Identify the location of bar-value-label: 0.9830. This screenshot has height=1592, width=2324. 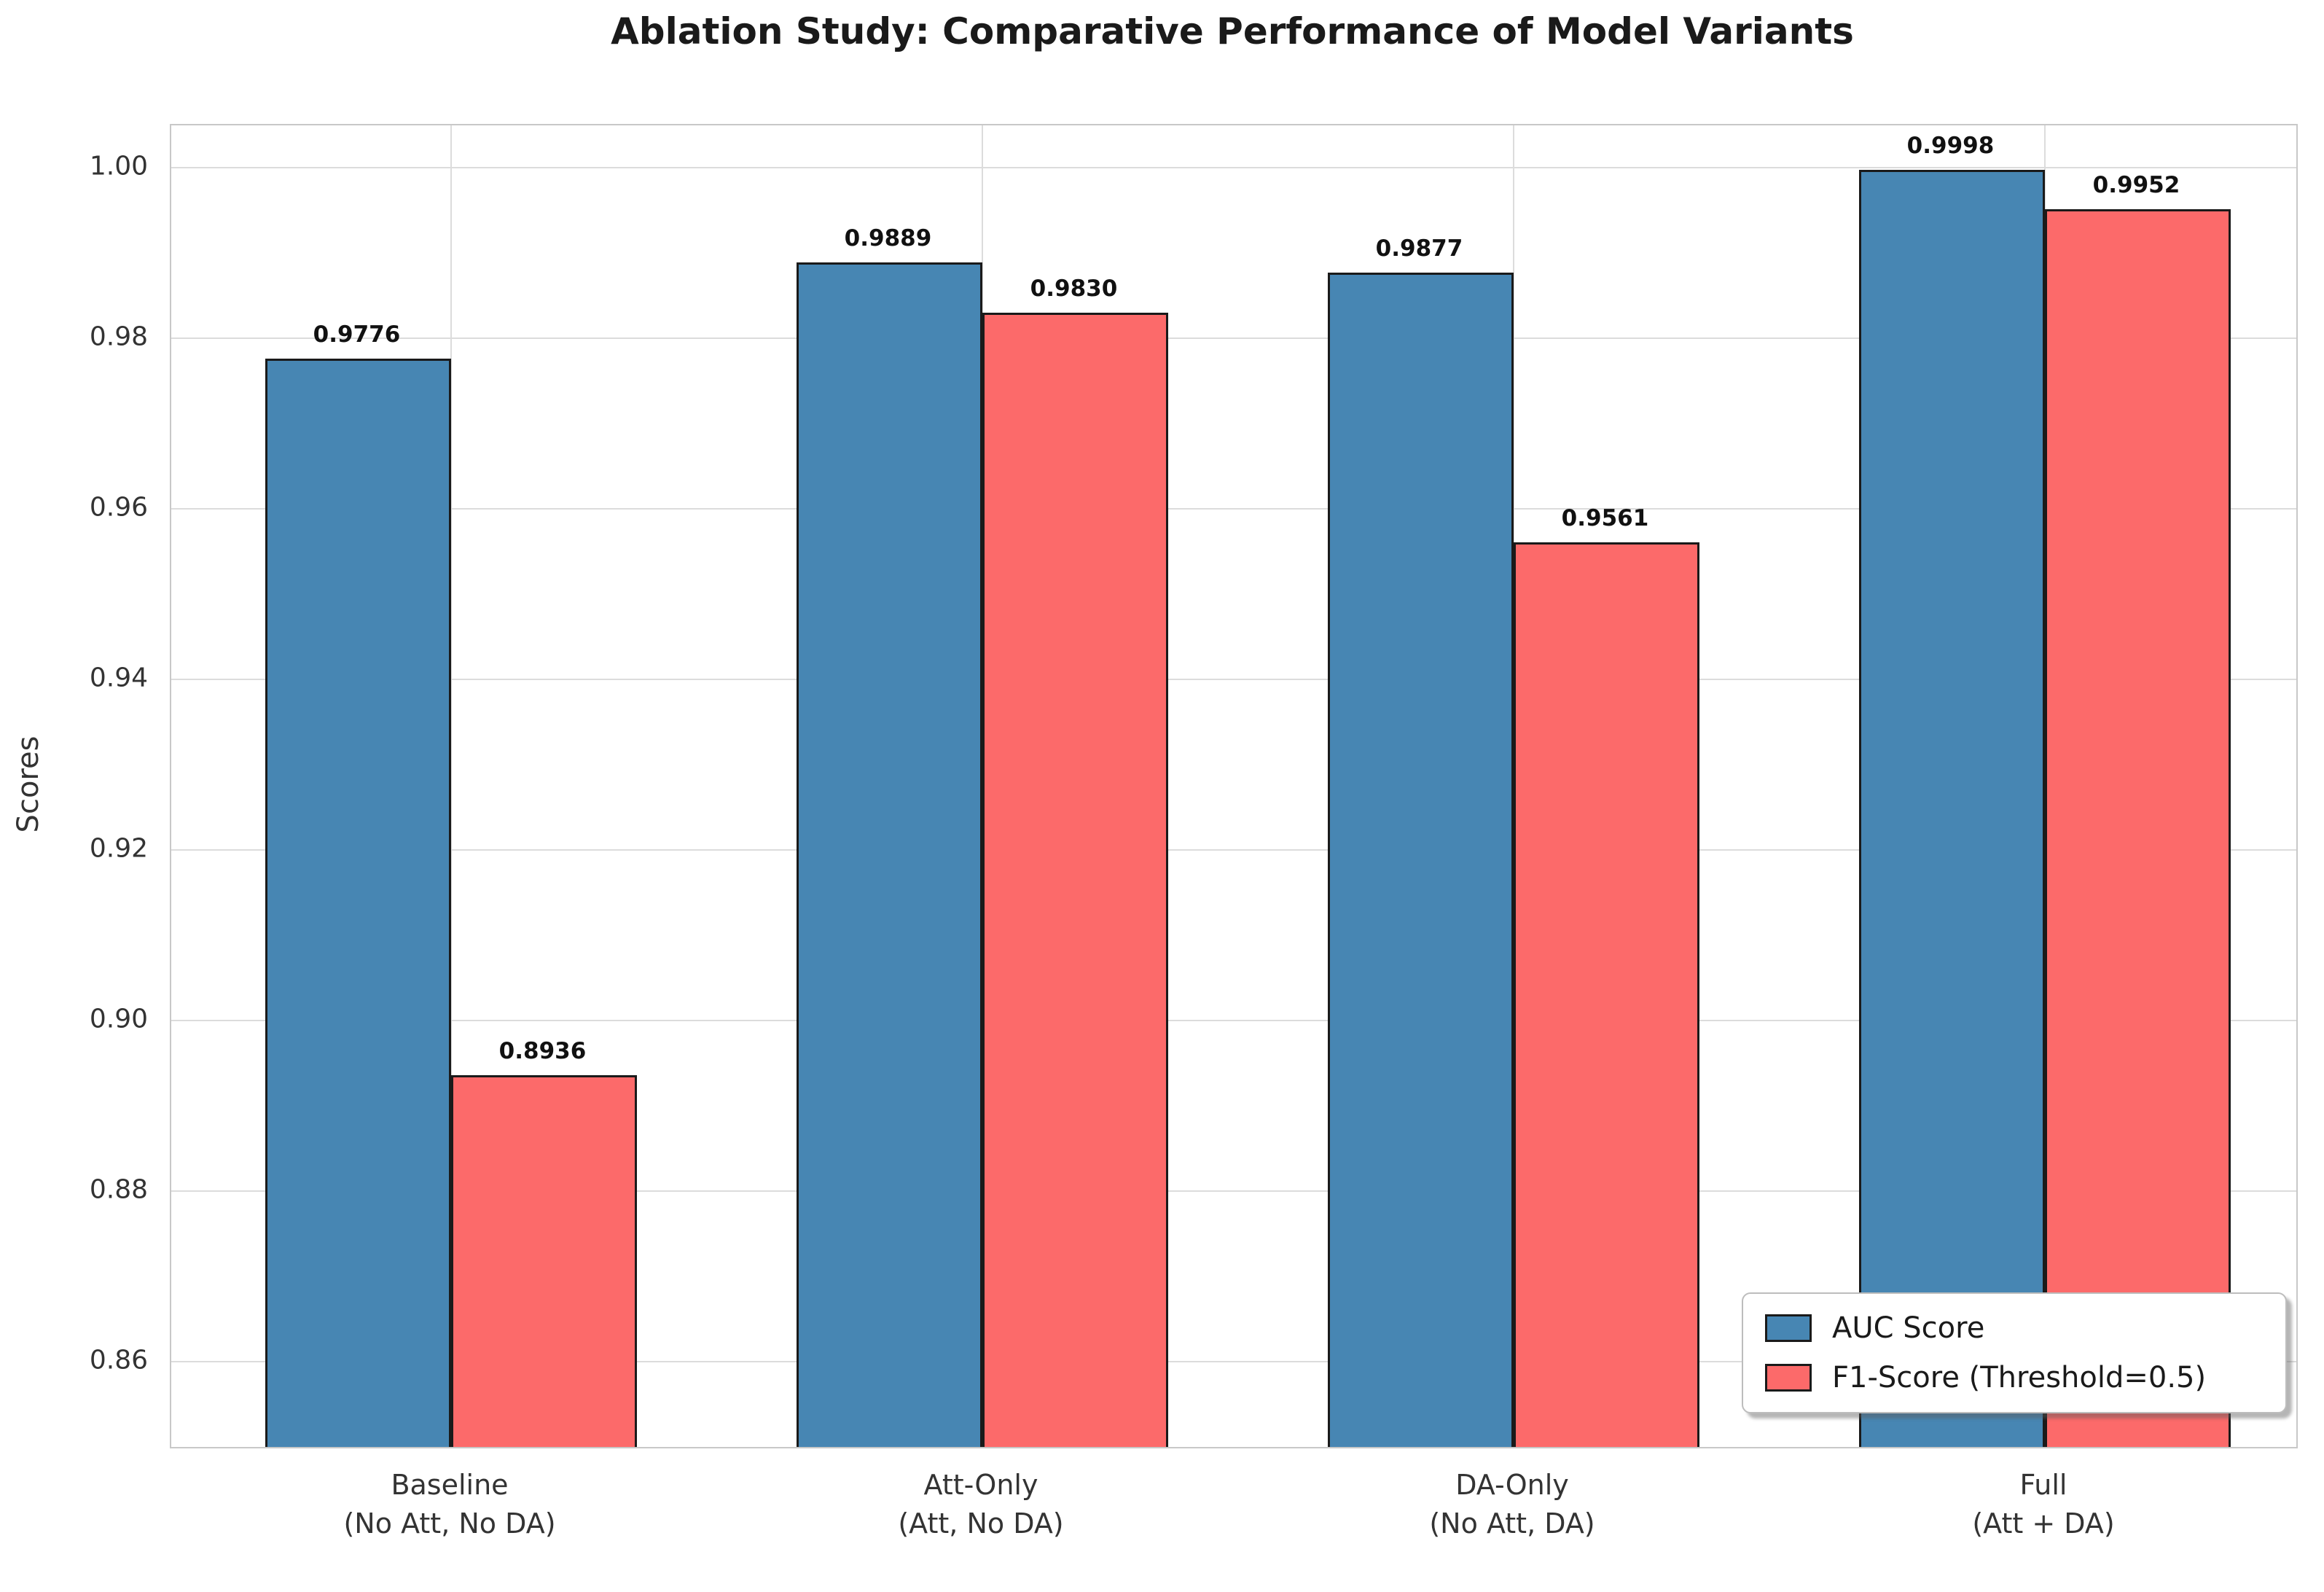
(1074, 289).